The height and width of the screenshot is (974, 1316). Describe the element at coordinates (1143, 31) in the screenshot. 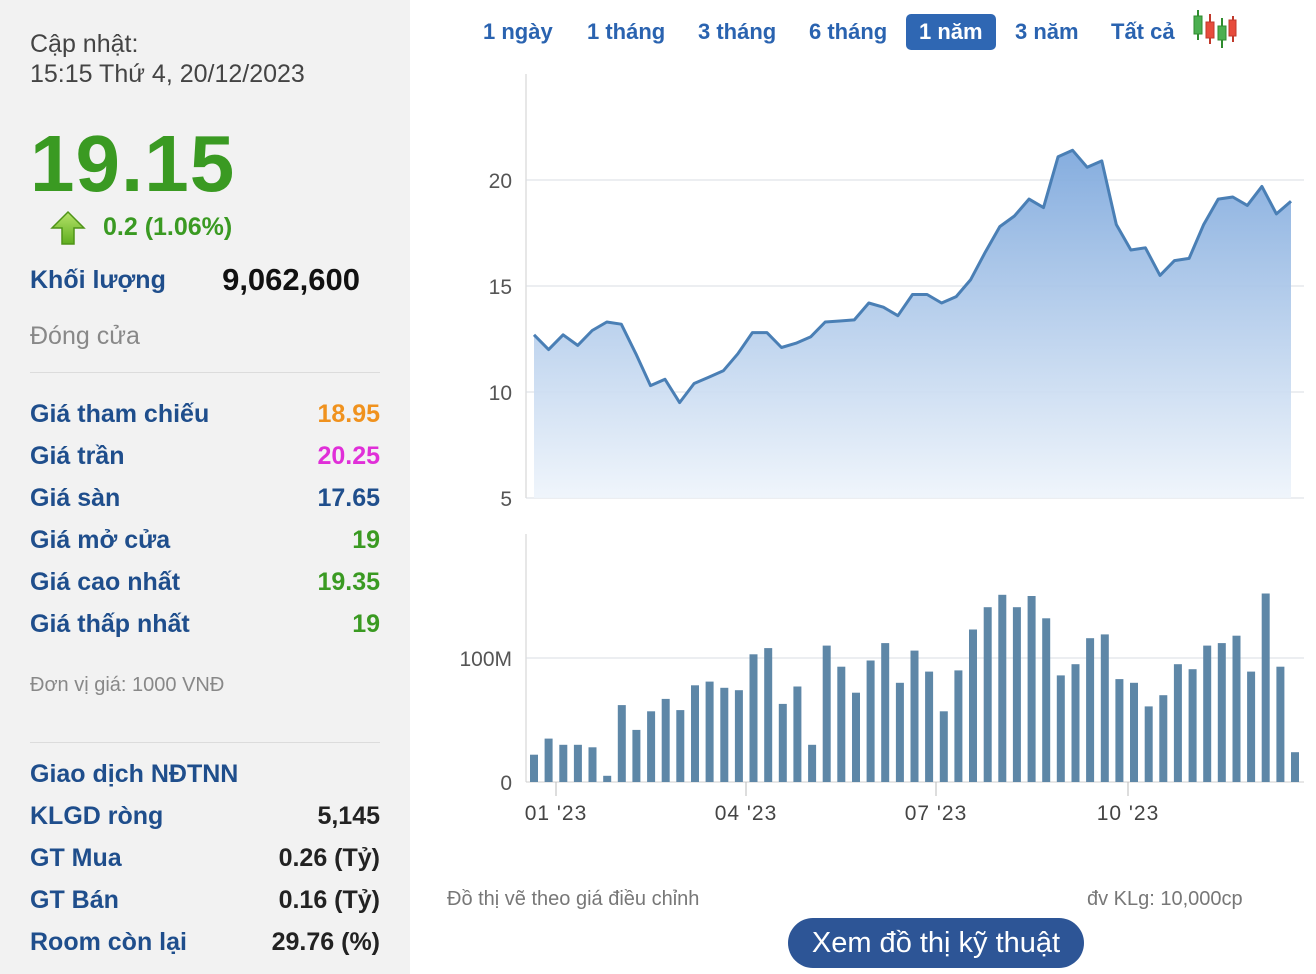

I see `tab-Tất-cả: Tất cả` at that location.